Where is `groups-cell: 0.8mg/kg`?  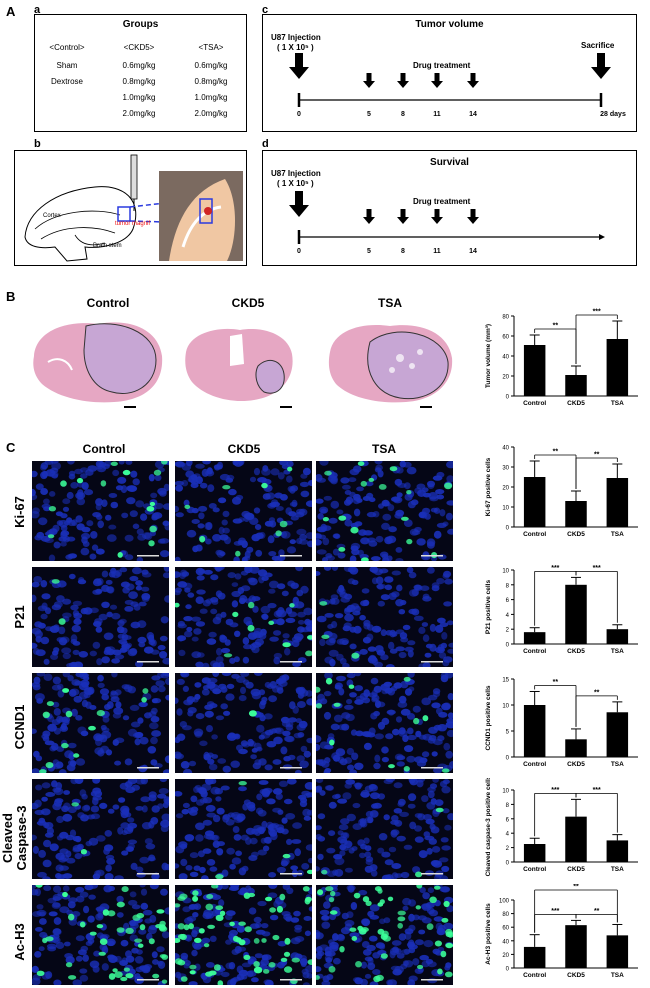 groups-cell: 0.8mg/kg is located at coordinates (139, 81).